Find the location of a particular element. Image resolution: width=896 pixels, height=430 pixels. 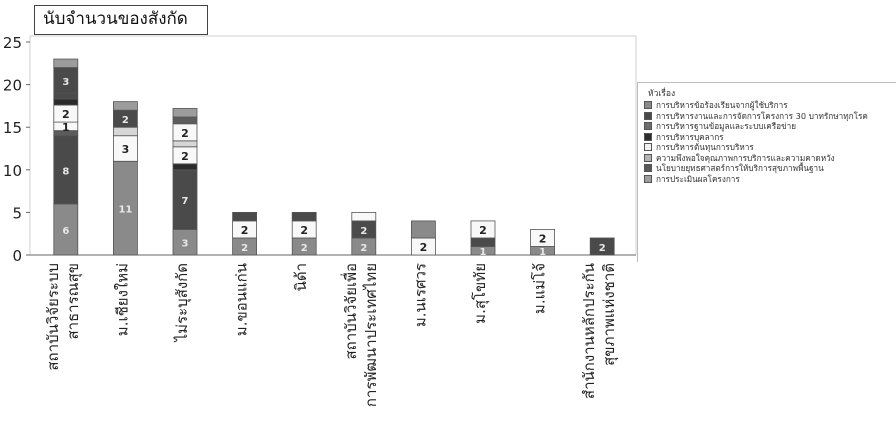

legend-item: ความพึงพอใจคุณภาพการบริการและความคาดหวัง is located at coordinates (739, 158).